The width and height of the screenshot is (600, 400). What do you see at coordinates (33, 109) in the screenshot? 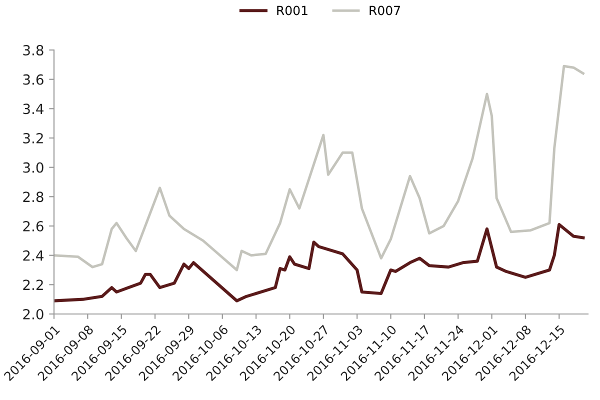
I see `y-tick-label: 3.4` at bounding box center [33, 109].